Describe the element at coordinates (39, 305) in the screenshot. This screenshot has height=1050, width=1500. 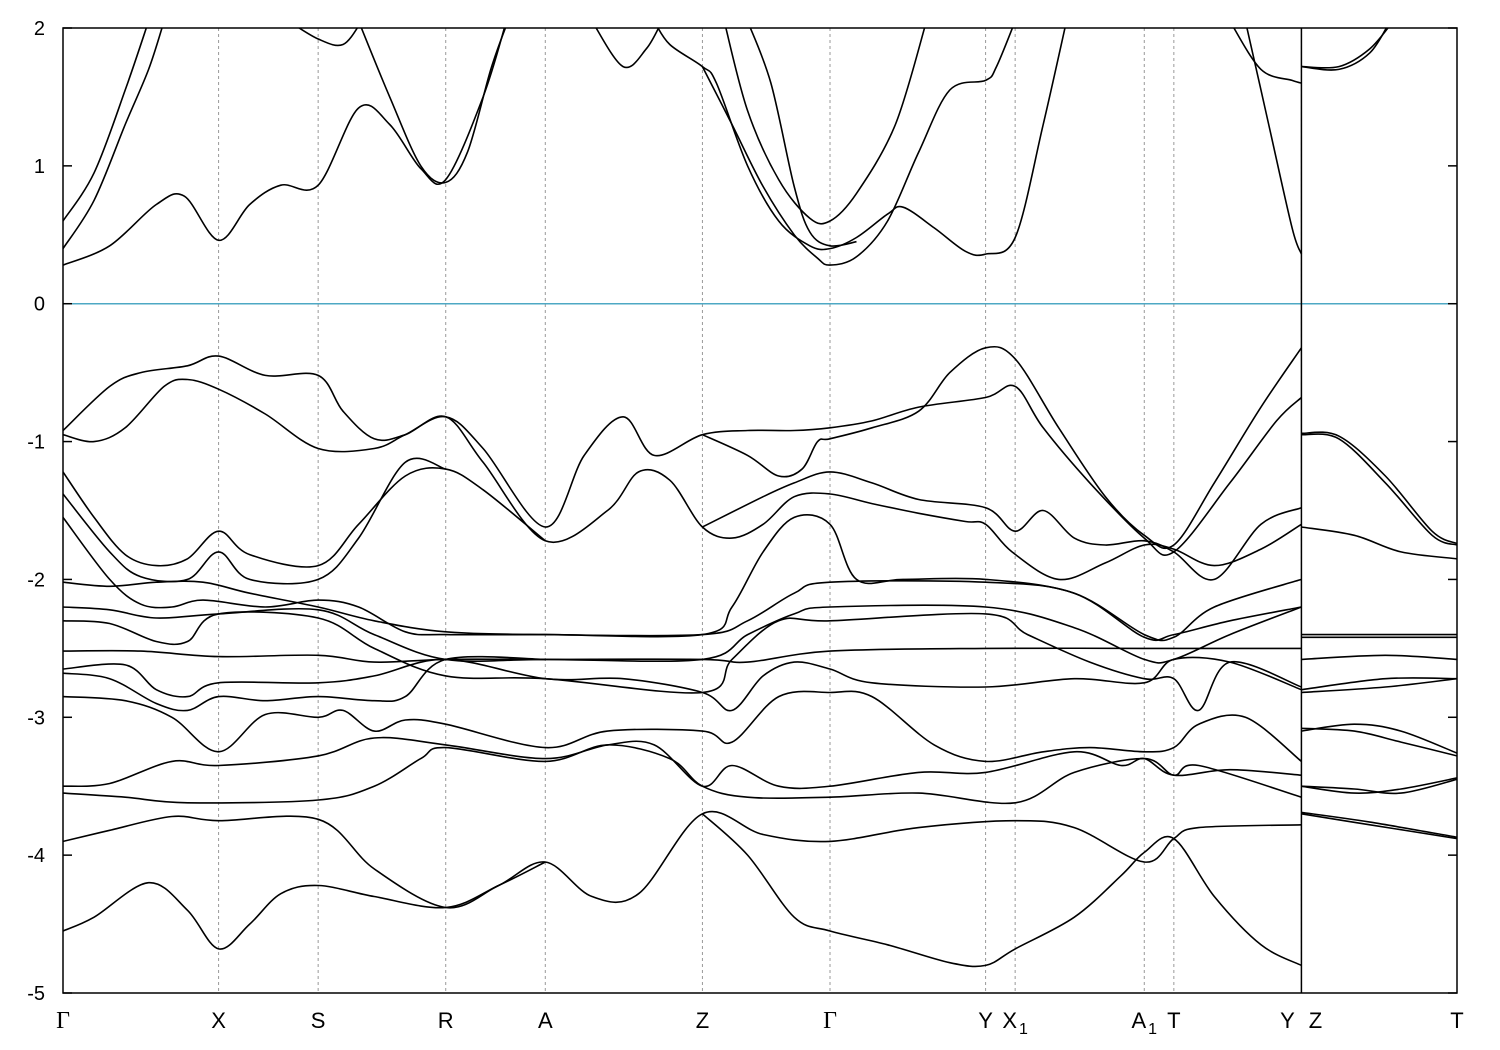
I see `y-tick-label: 0` at that location.